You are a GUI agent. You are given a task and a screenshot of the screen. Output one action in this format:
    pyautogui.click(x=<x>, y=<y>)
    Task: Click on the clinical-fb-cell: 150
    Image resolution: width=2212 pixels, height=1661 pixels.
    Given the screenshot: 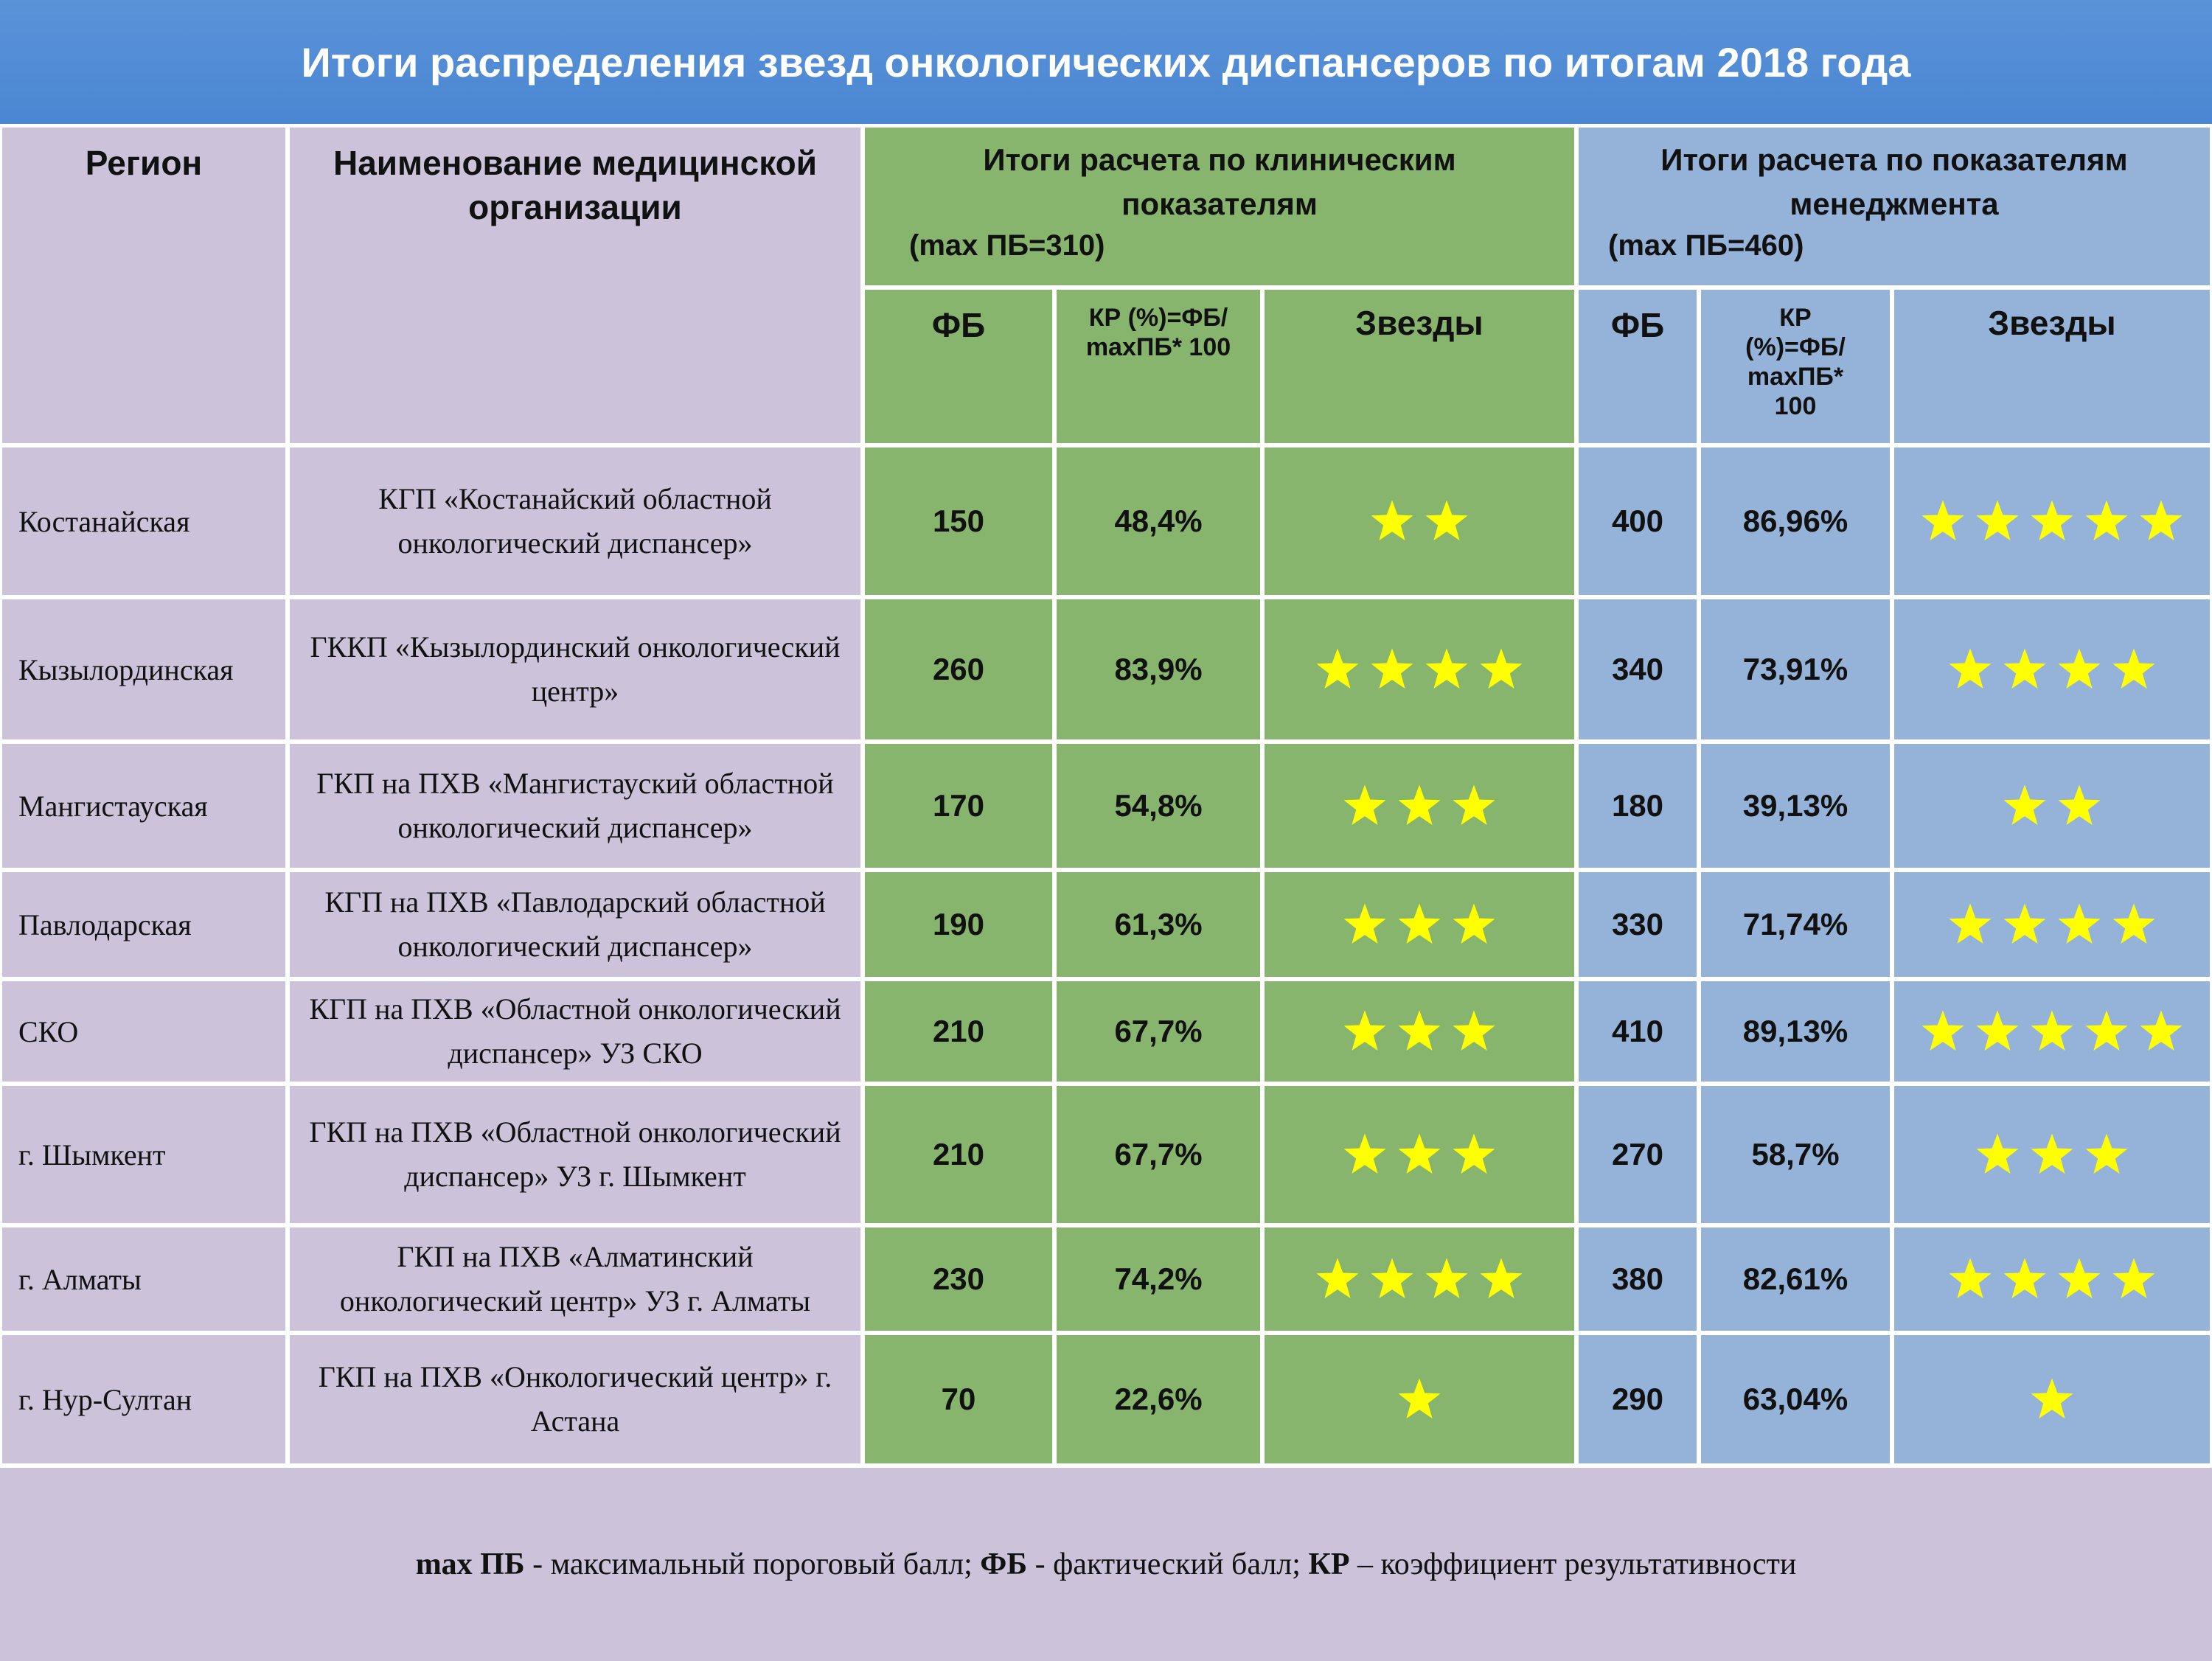 What is the action you would take?
    pyautogui.click(x=958, y=521)
    